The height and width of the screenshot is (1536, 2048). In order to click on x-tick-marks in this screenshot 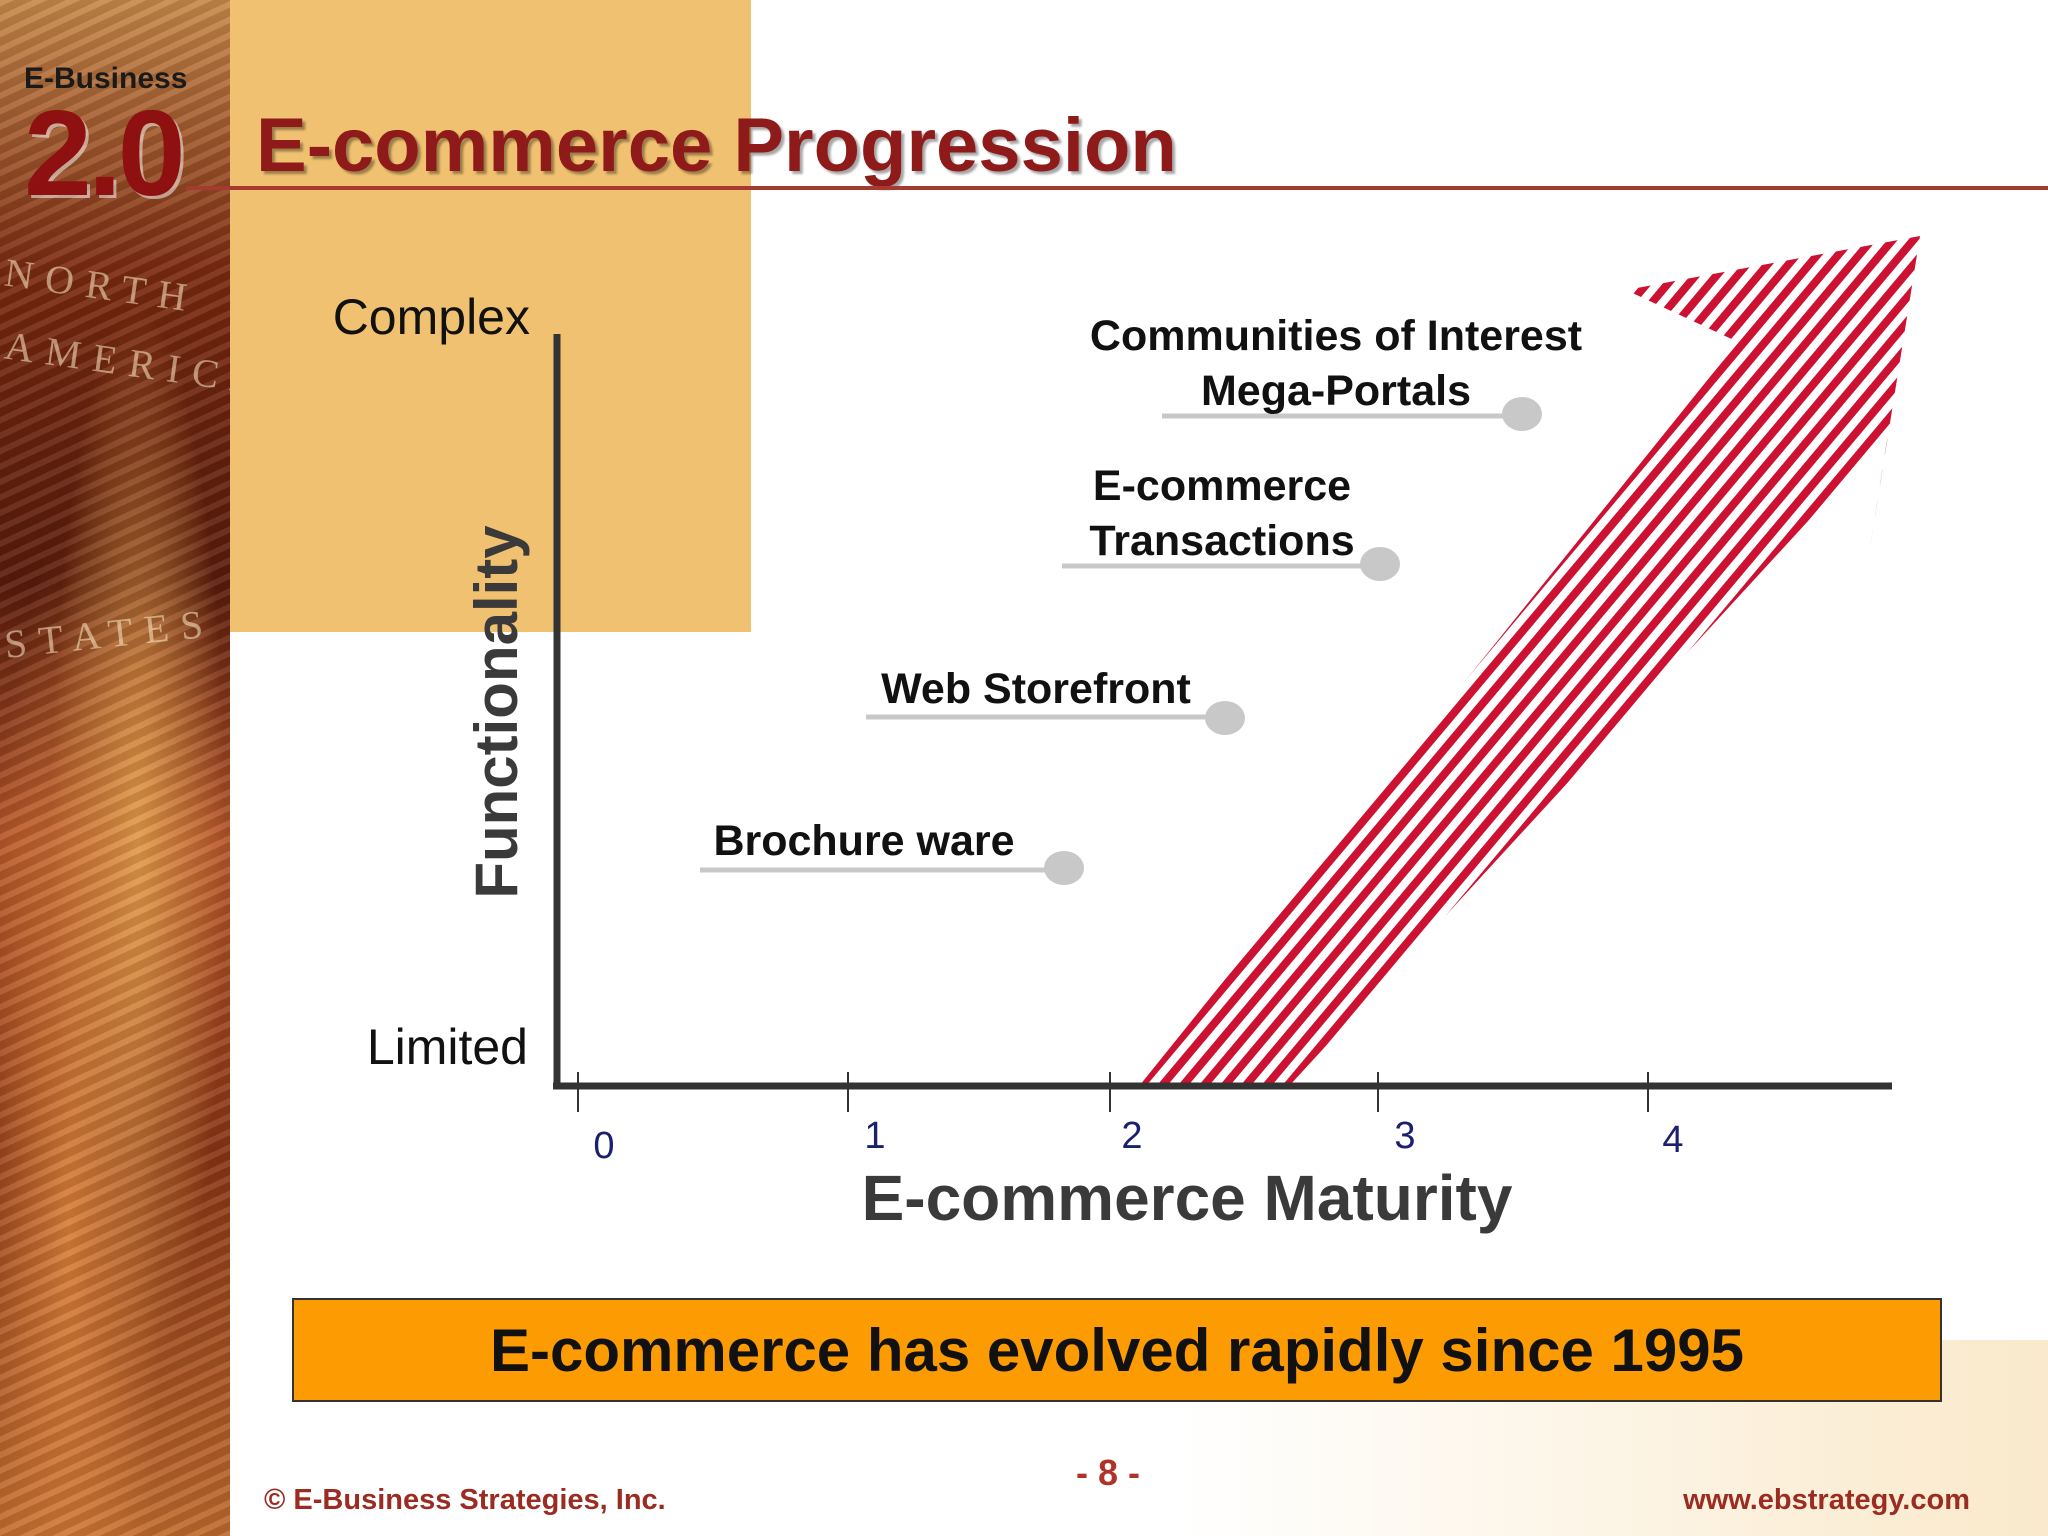, I will do `click(1113, 1092)`.